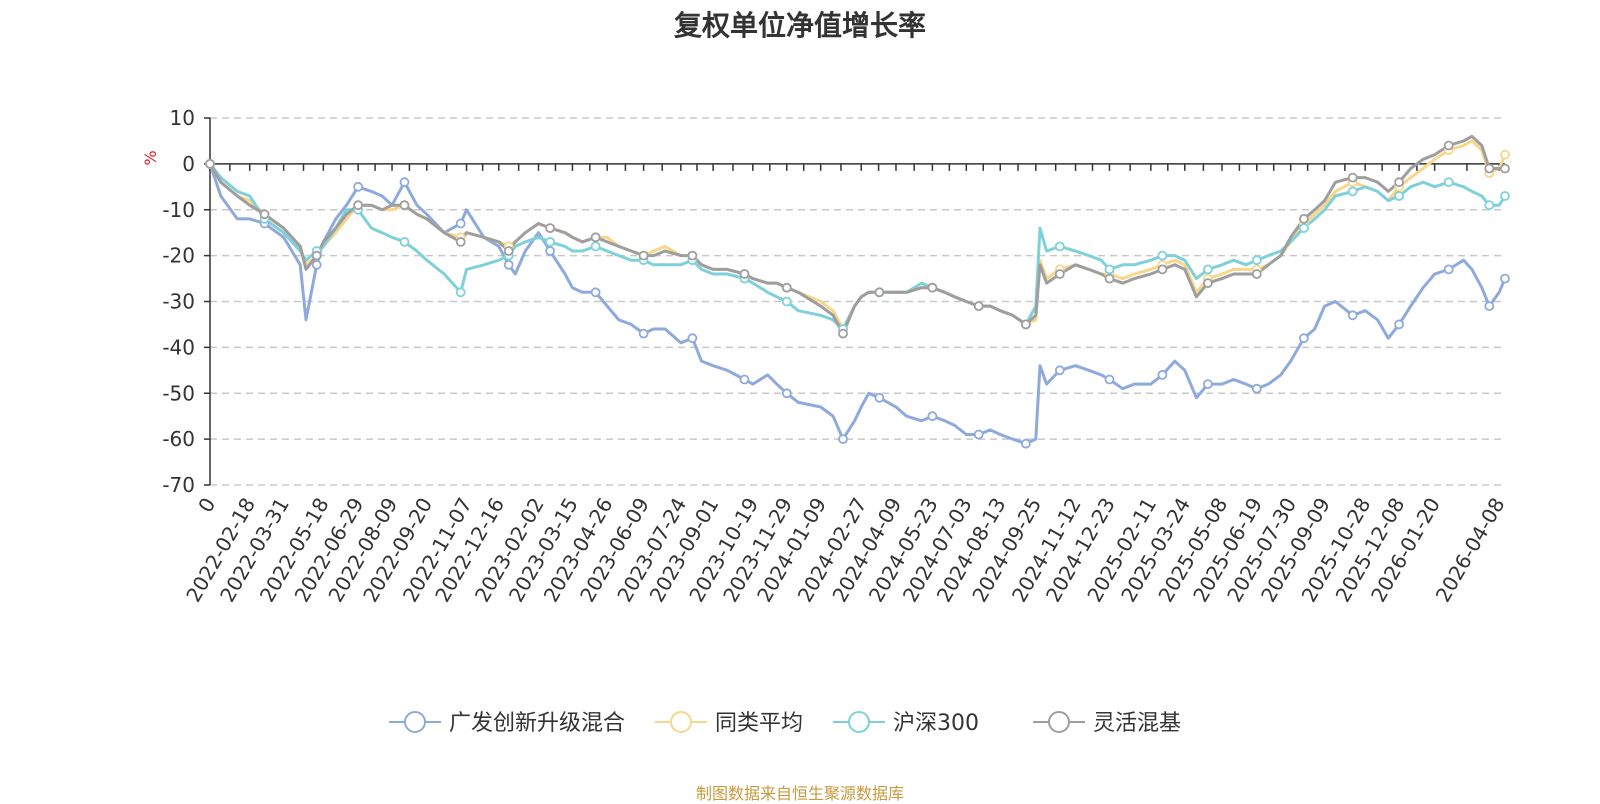 This screenshot has height=804, width=1600. I want to click on chart-title: 复权单位净值增长率, so click(799, 25).